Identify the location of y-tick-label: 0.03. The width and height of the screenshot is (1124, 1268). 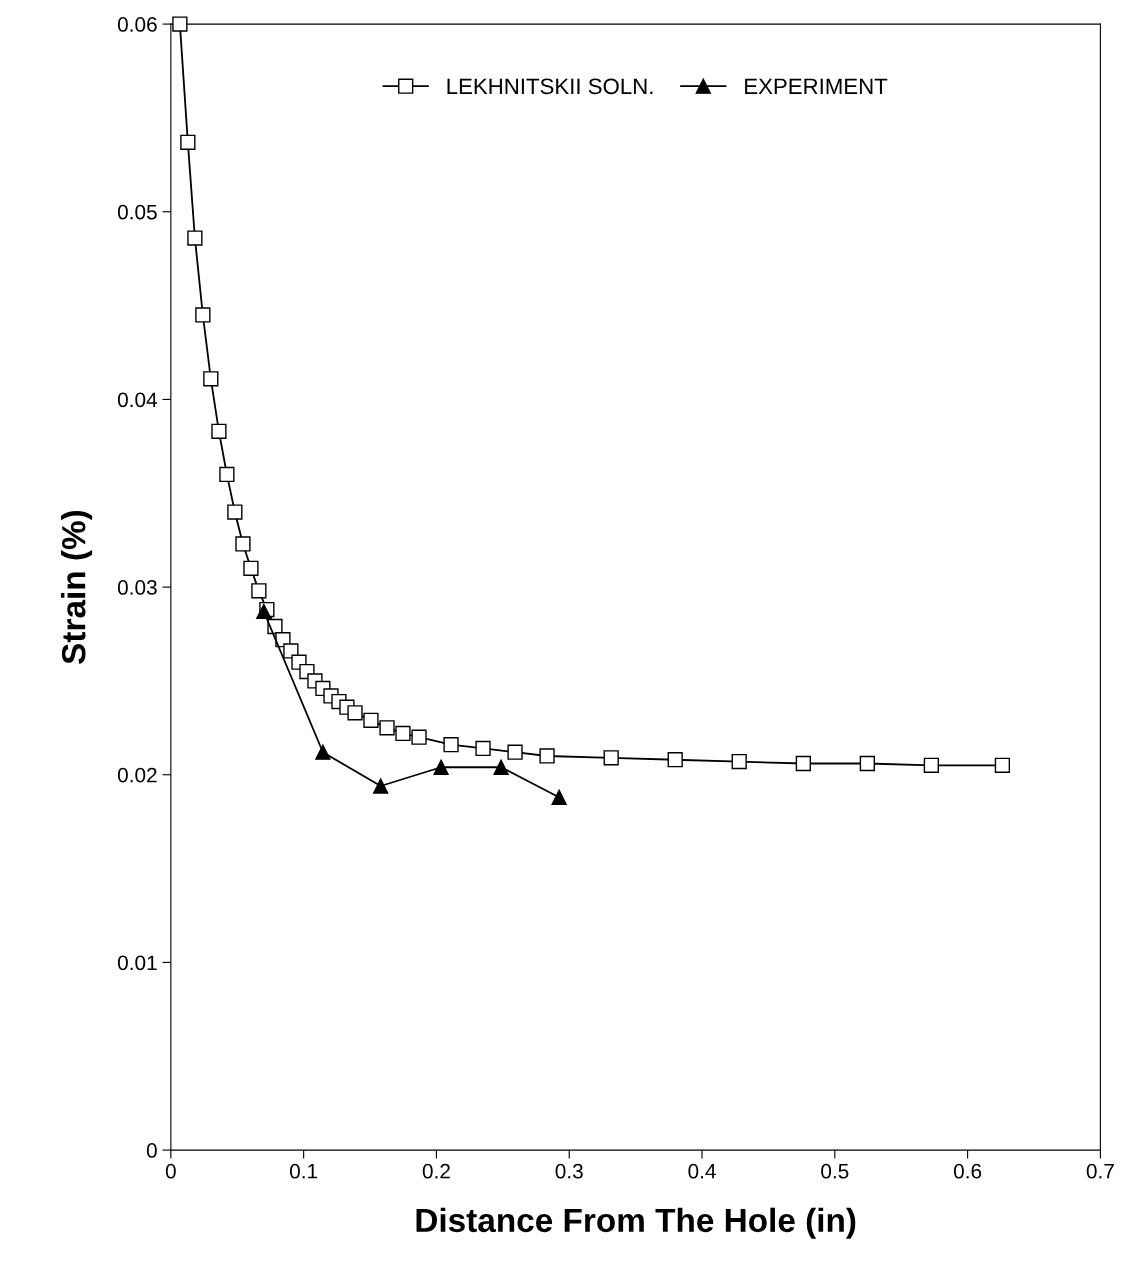
(137, 587).